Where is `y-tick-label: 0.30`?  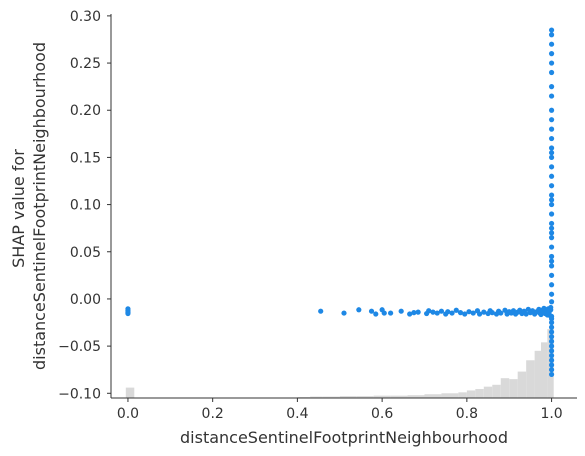
y-tick-label: 0.30 is located at coordinates (85, 17).